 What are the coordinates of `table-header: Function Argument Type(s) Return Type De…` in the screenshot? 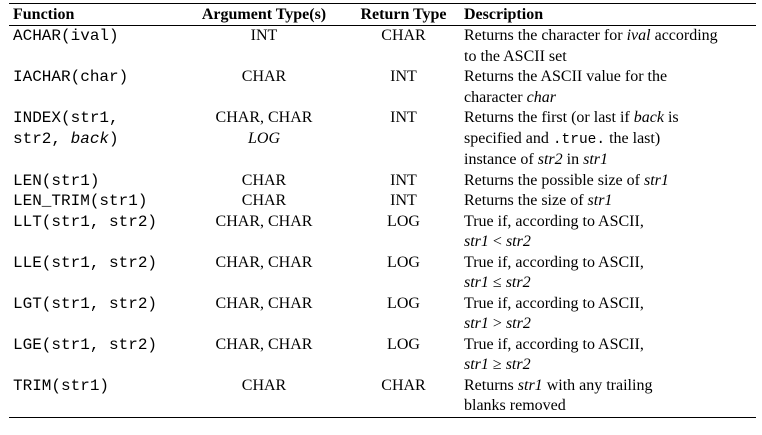 It's located at (382, 14).